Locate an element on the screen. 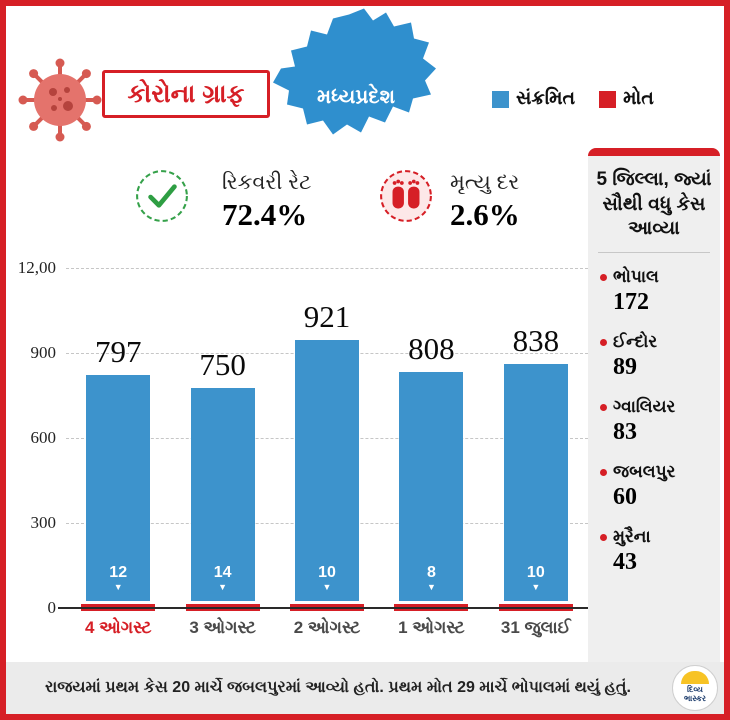  bar-group: 838 10 ▼ is located at coordinates (536, 467).